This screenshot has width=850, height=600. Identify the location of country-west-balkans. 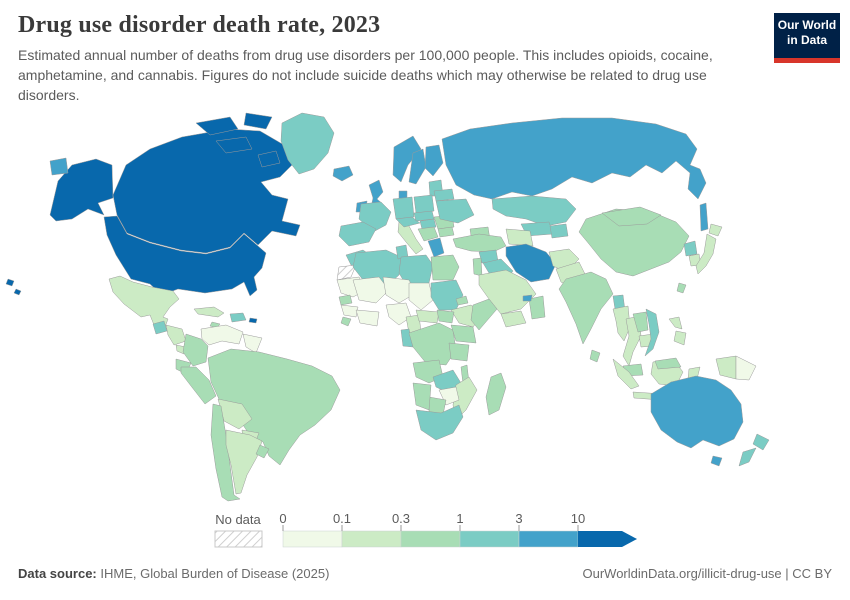
(428, 234).